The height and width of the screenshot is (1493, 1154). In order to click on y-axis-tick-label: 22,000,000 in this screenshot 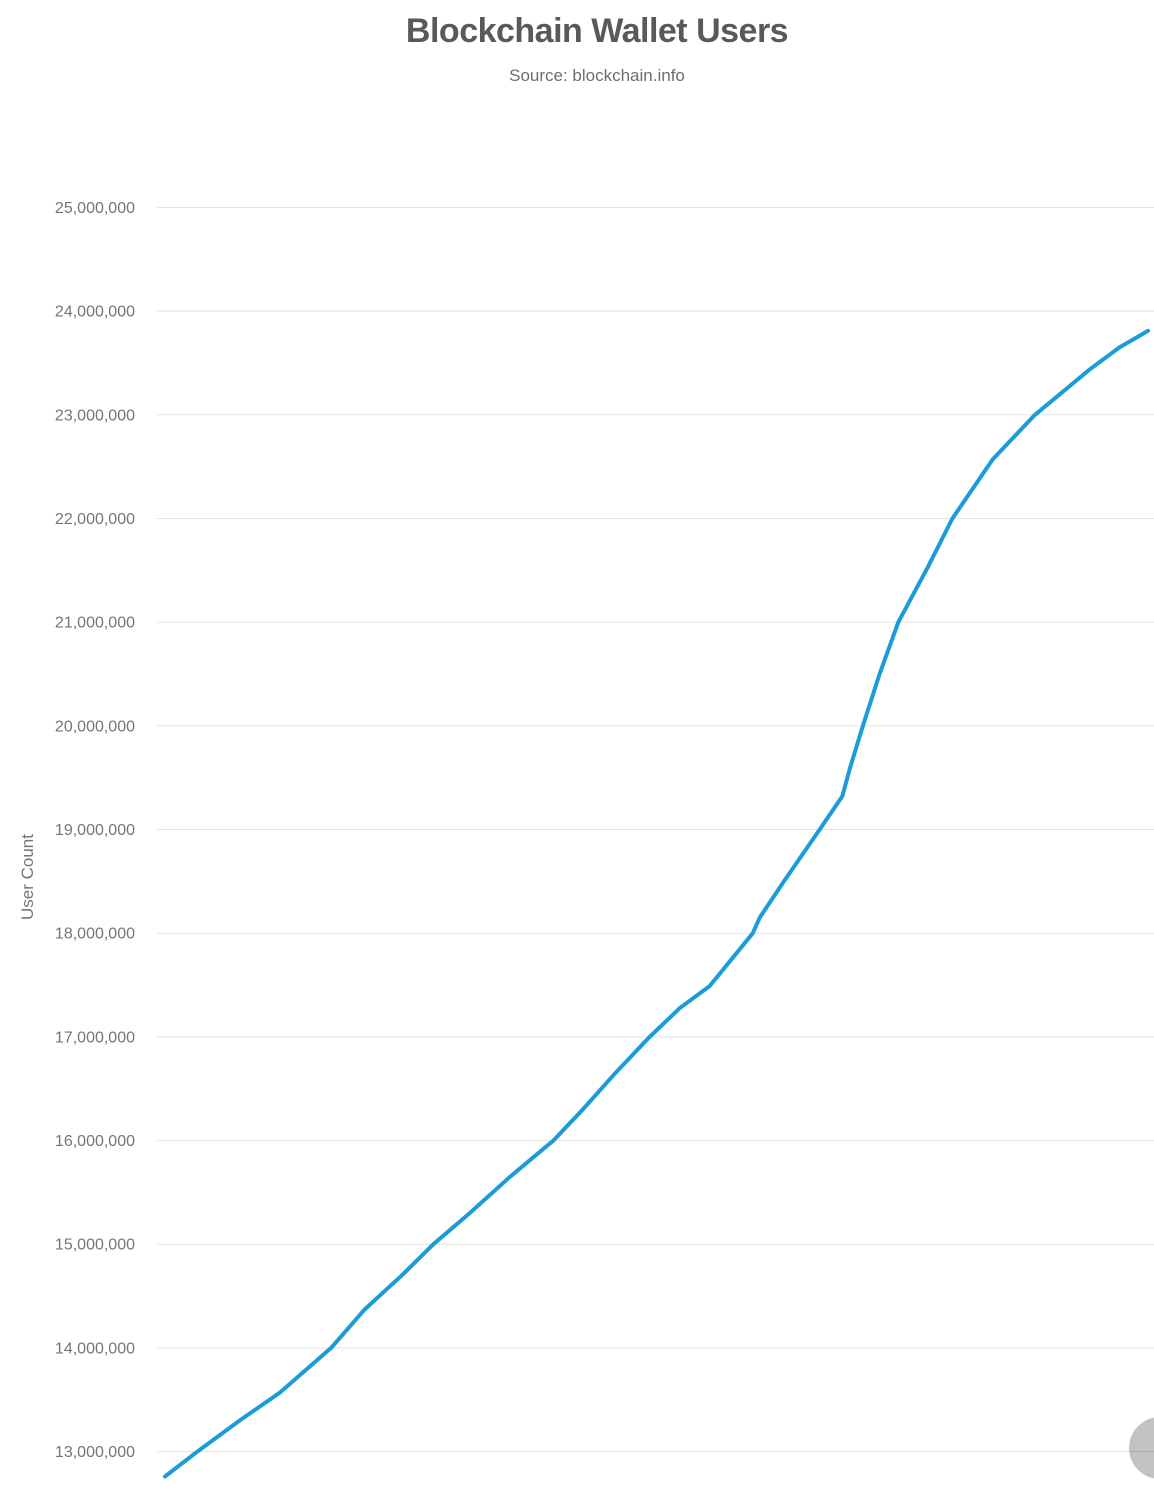, I will do `click(95, 519)`.